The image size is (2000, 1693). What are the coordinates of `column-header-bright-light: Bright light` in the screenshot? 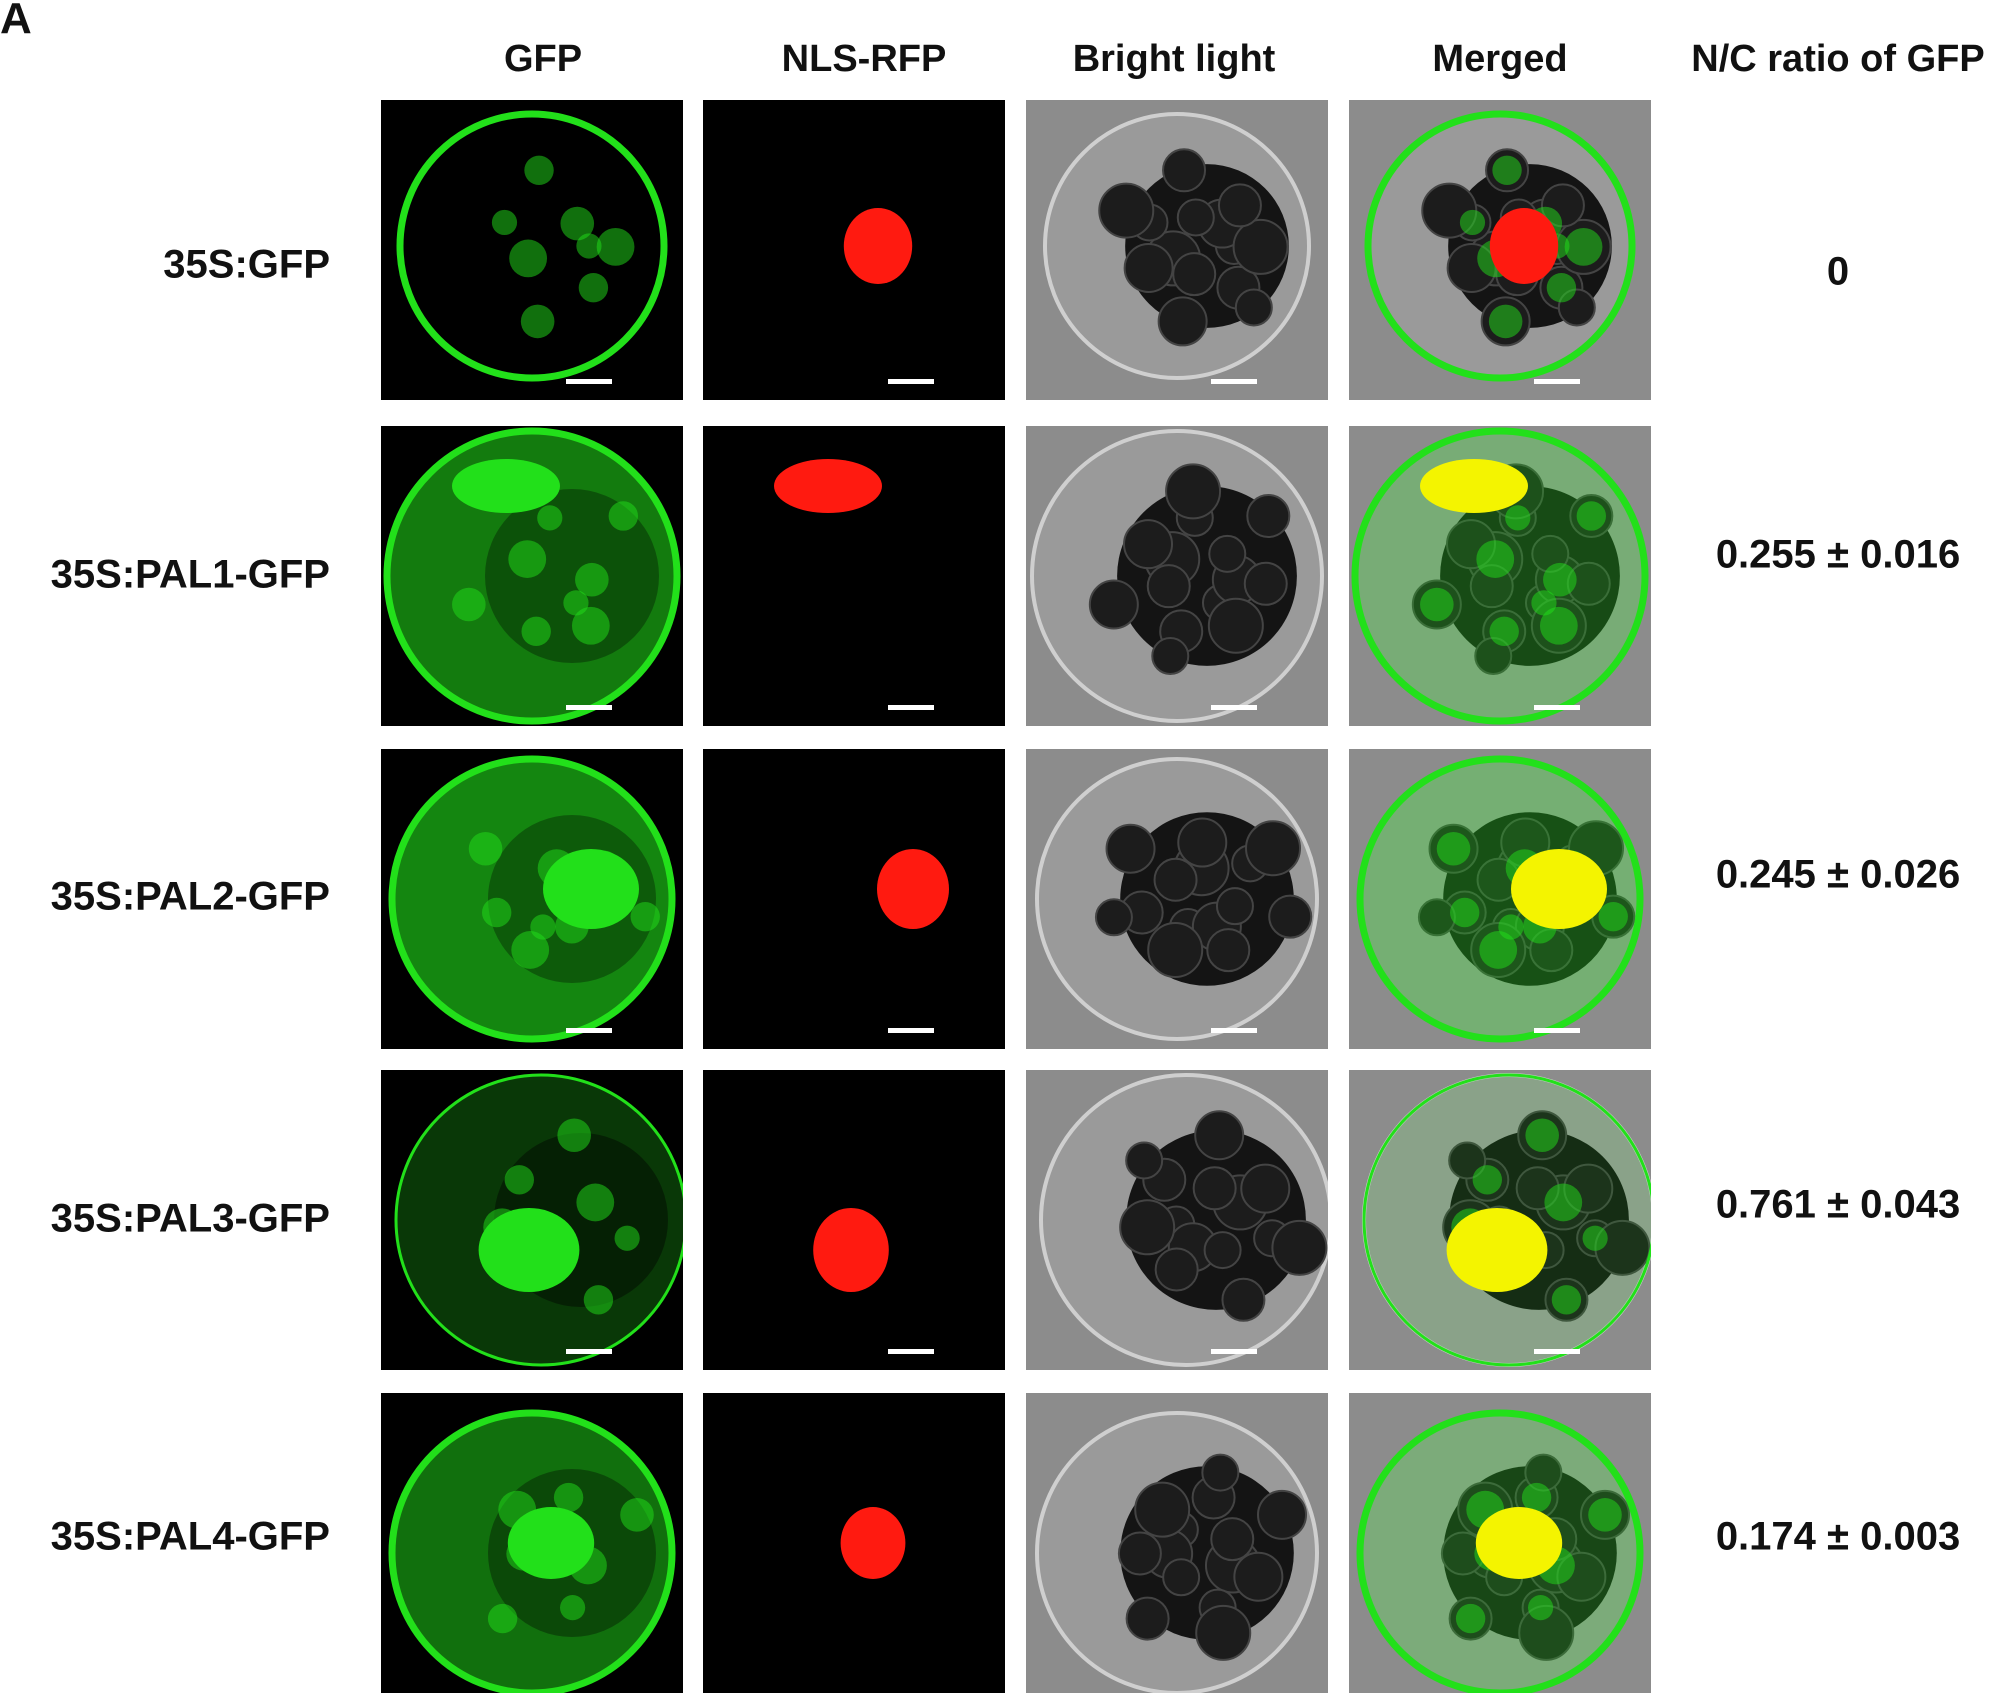 It's located at (1174, 59).